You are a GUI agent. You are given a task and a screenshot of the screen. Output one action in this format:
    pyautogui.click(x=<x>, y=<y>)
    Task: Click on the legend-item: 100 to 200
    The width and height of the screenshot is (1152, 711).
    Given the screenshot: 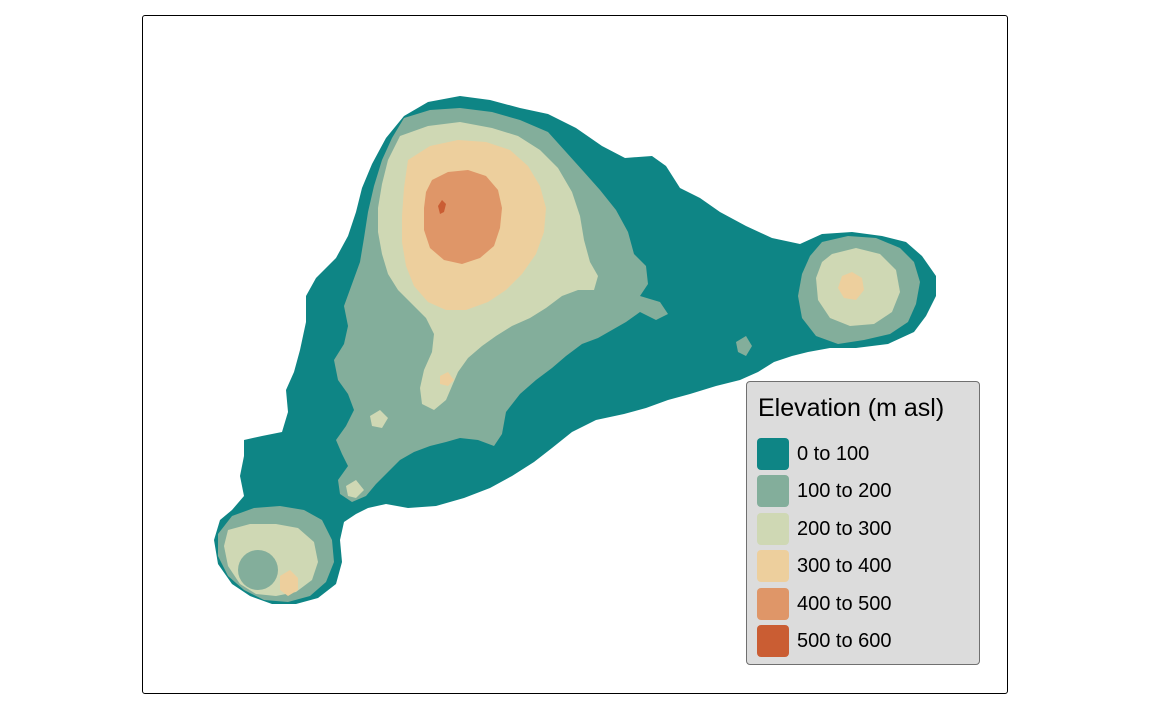 What is the action you would take?
    pyautogui.click(x=864, y=492)
    